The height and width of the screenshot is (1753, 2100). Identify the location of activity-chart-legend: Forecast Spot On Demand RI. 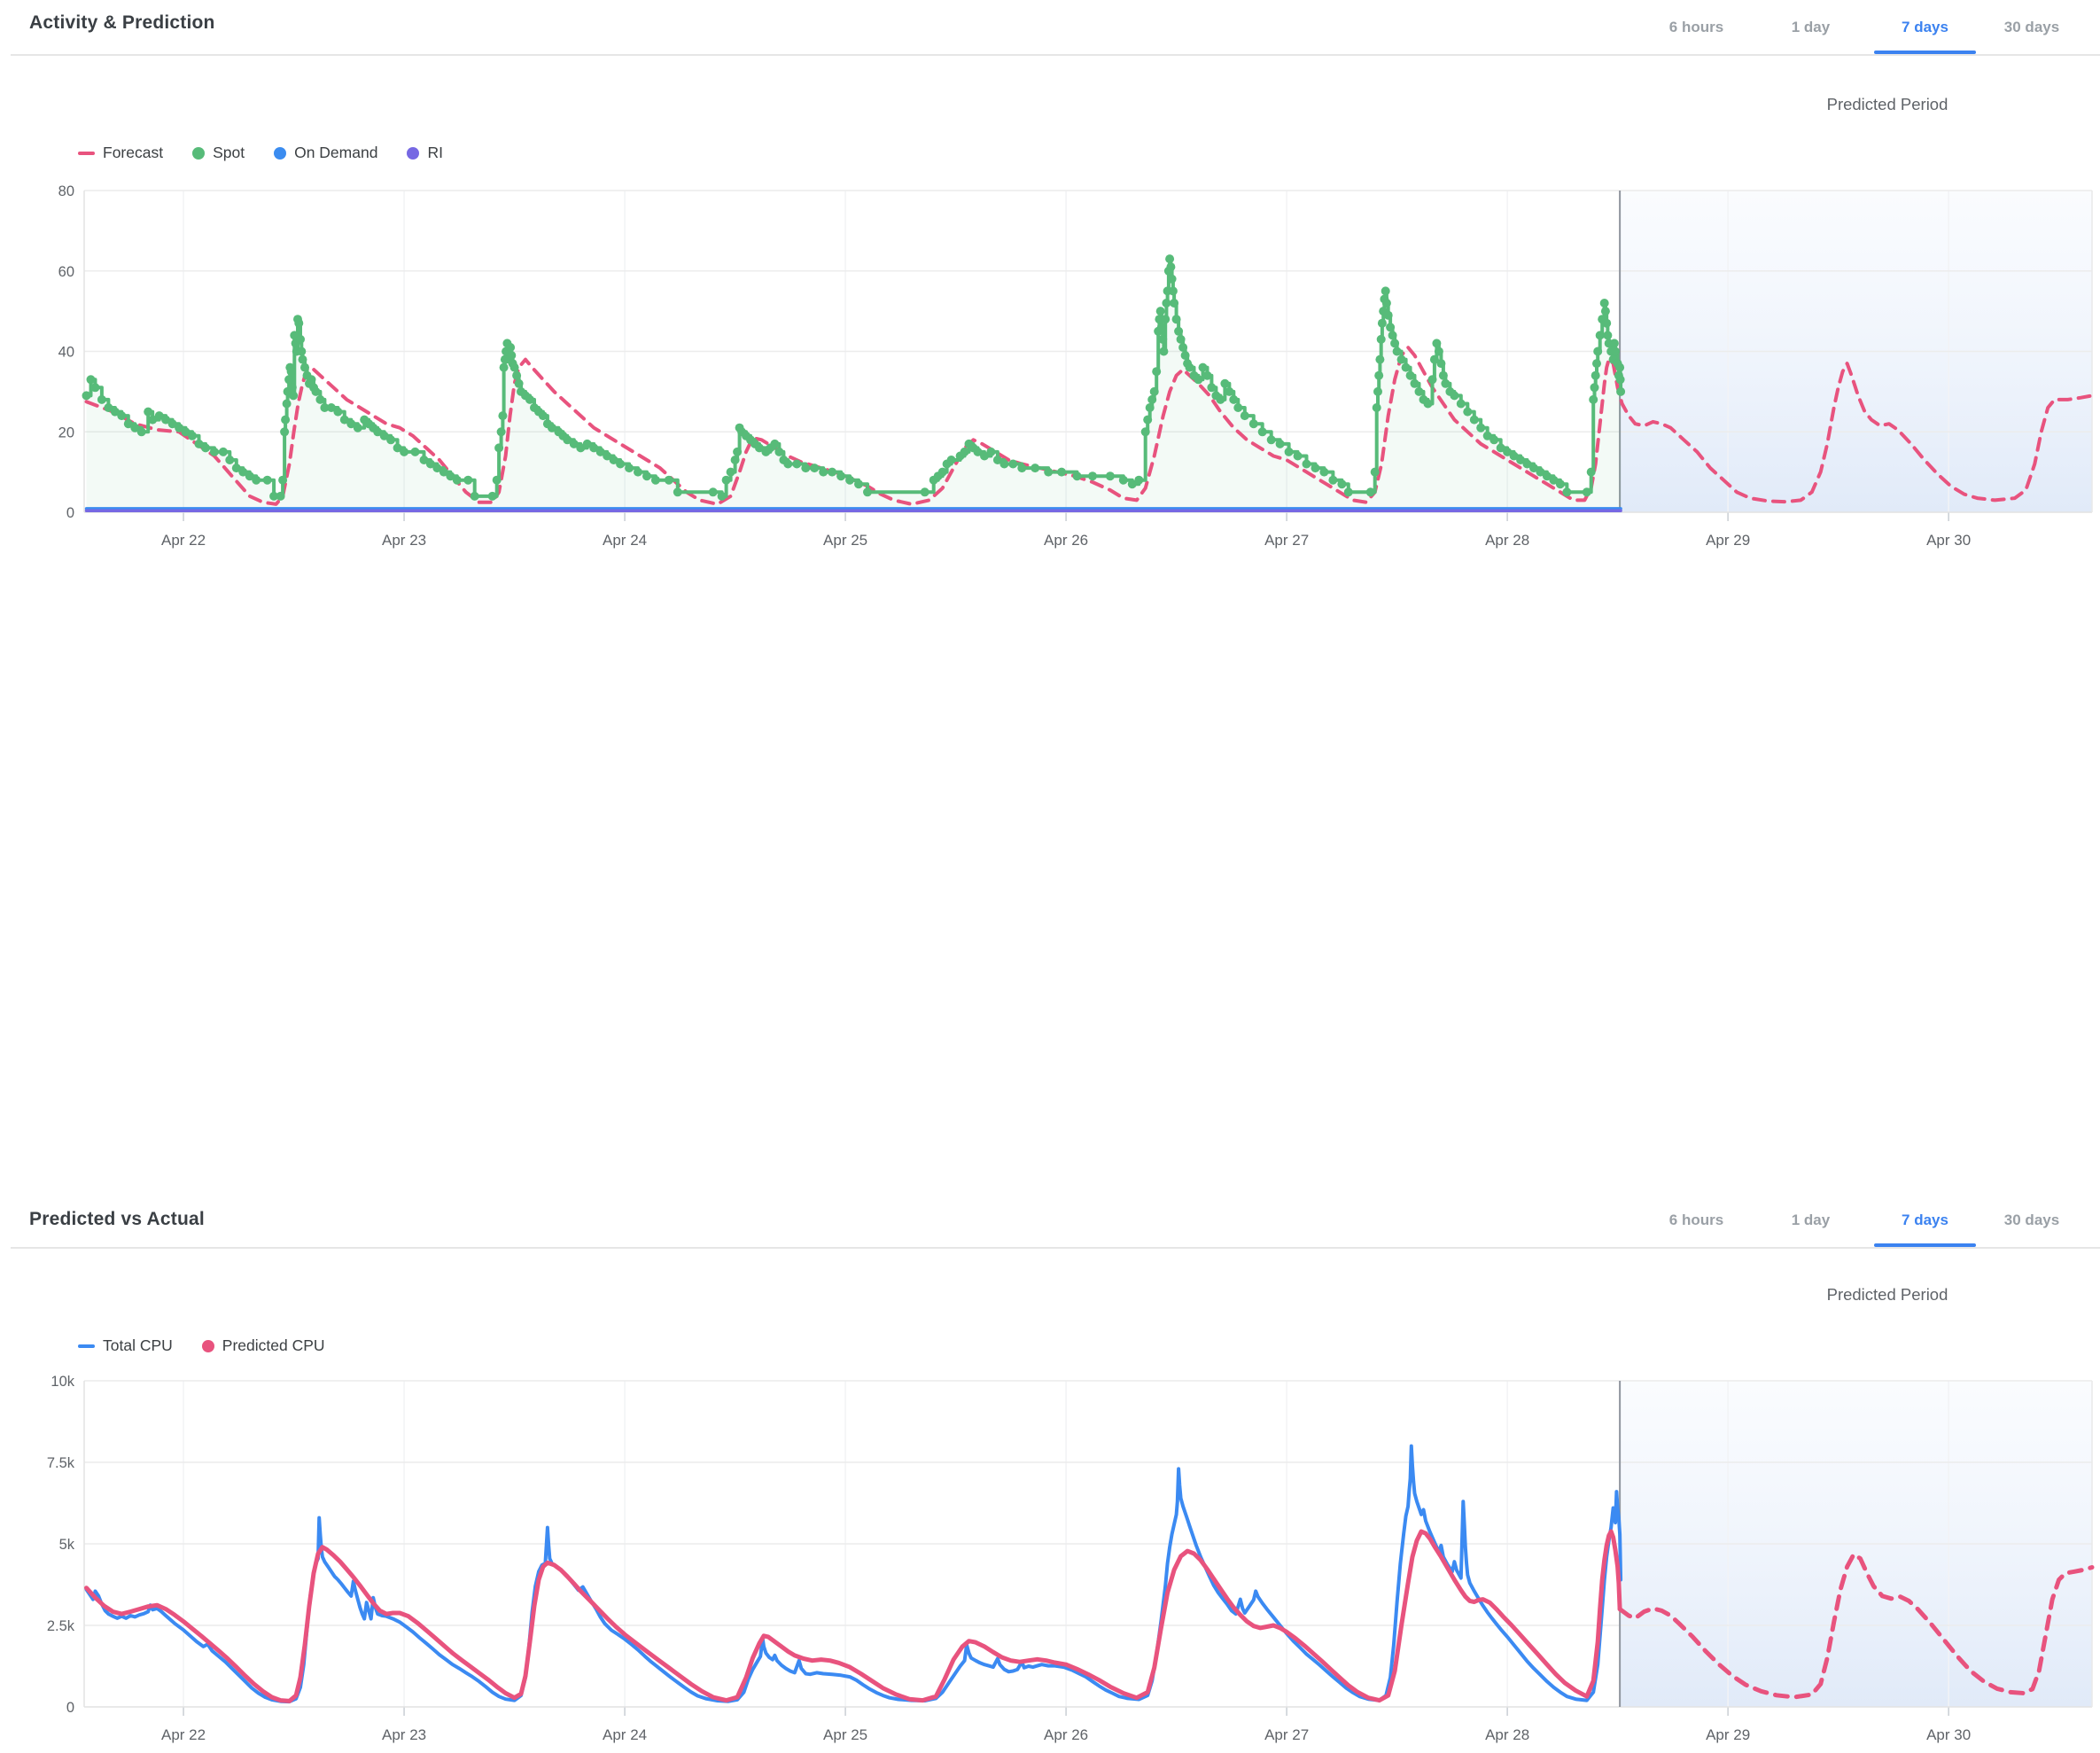
(260, 153).